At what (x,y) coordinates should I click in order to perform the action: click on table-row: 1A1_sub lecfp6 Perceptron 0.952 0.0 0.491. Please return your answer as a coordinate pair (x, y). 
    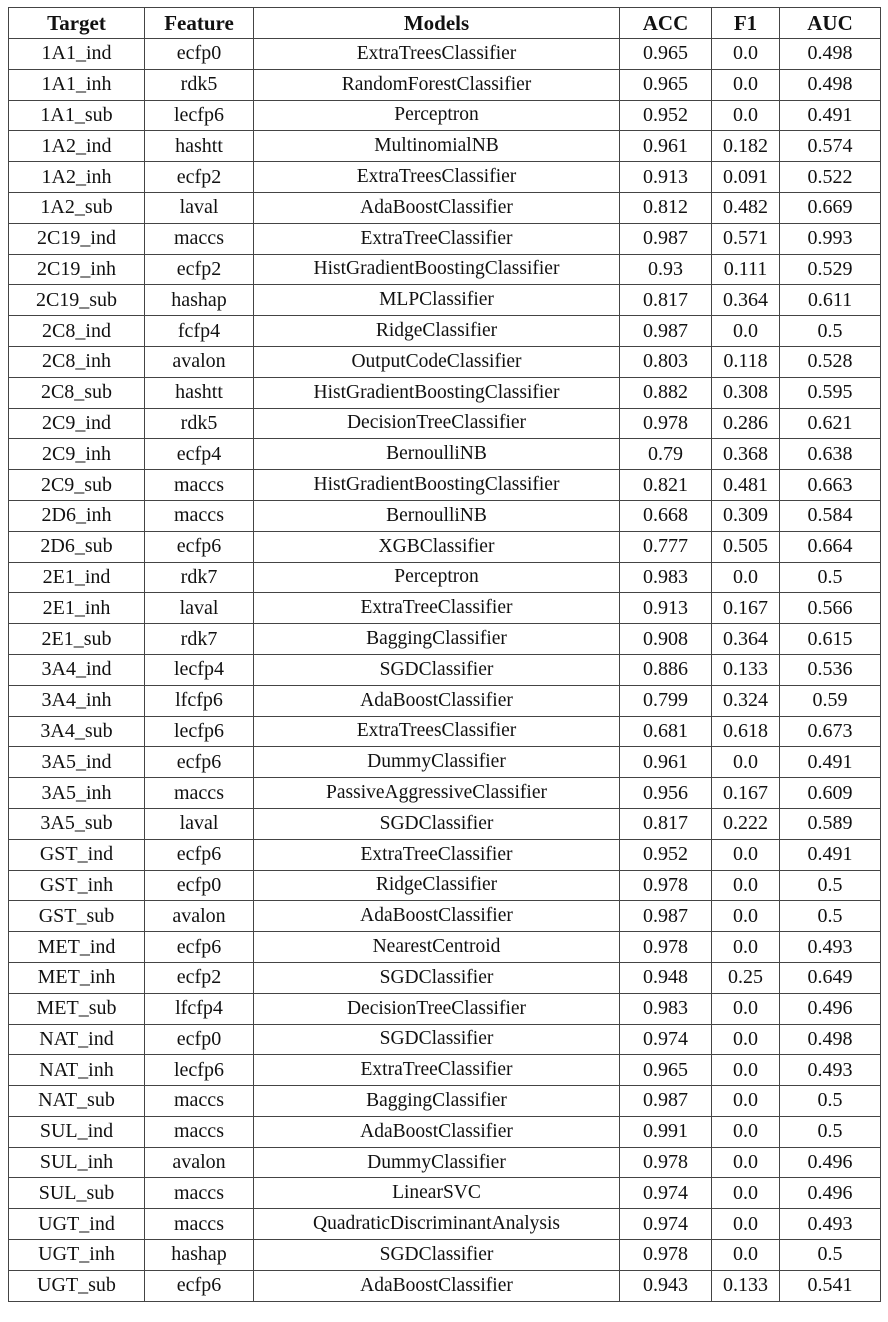
    Looking at the image, I should click on (444, 115).